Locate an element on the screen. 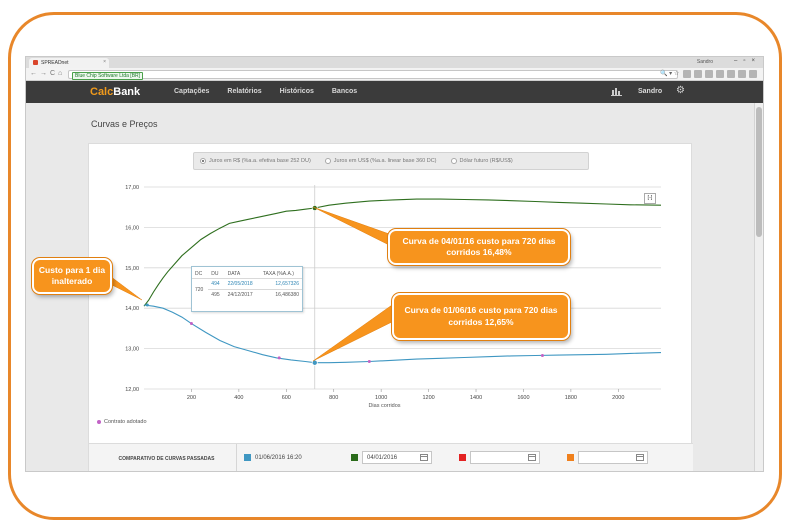 The height and width of the screenshot is (528, 790). date-input-orange is located at coordinates (613, 457).